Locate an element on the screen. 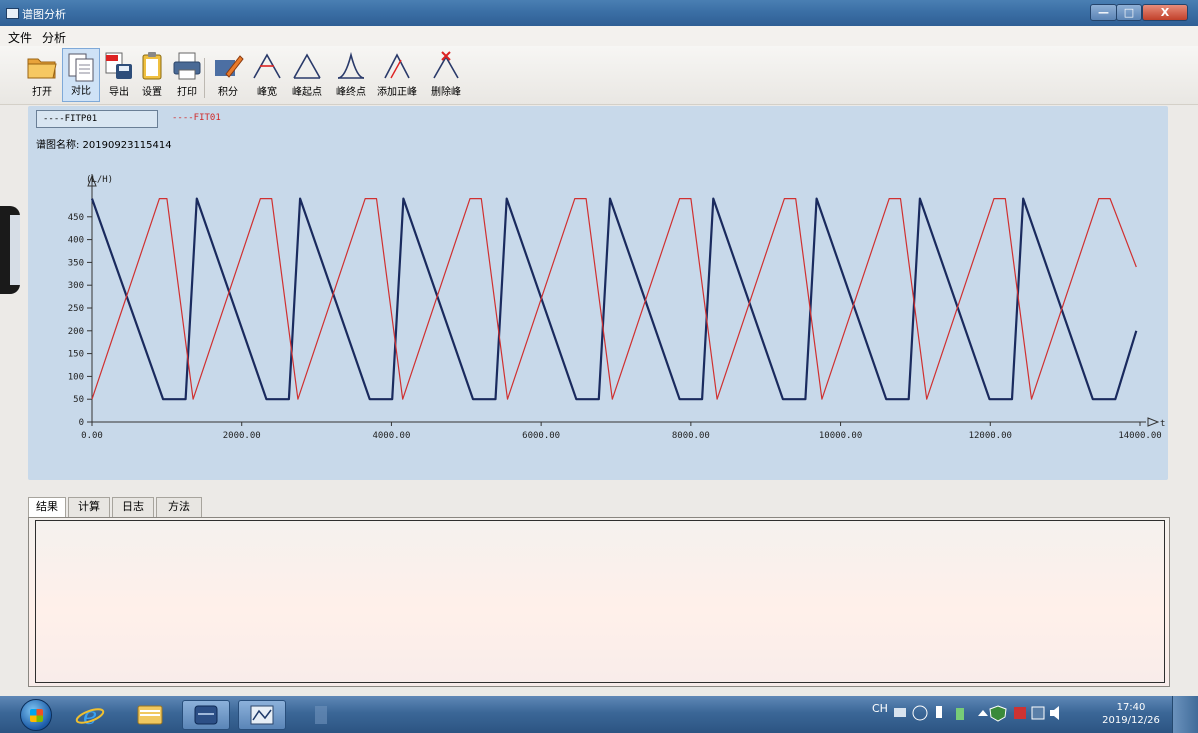 The height and width of the screenshot is (733, 1198). taskbar-ie: e is located at coordinates (90, 715).